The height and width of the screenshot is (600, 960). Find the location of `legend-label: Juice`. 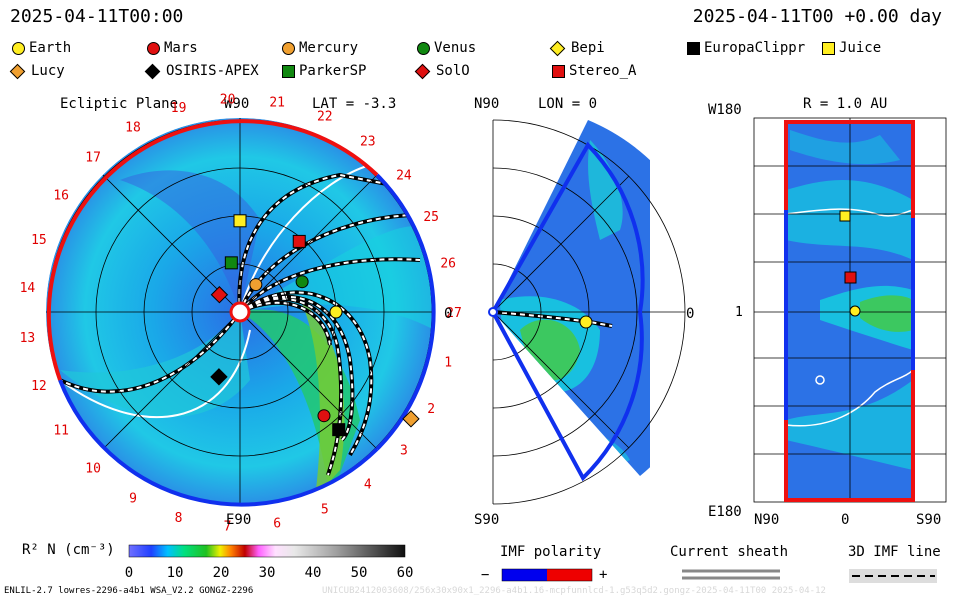

legend-label: Juice is located at coordinates (860, 48).